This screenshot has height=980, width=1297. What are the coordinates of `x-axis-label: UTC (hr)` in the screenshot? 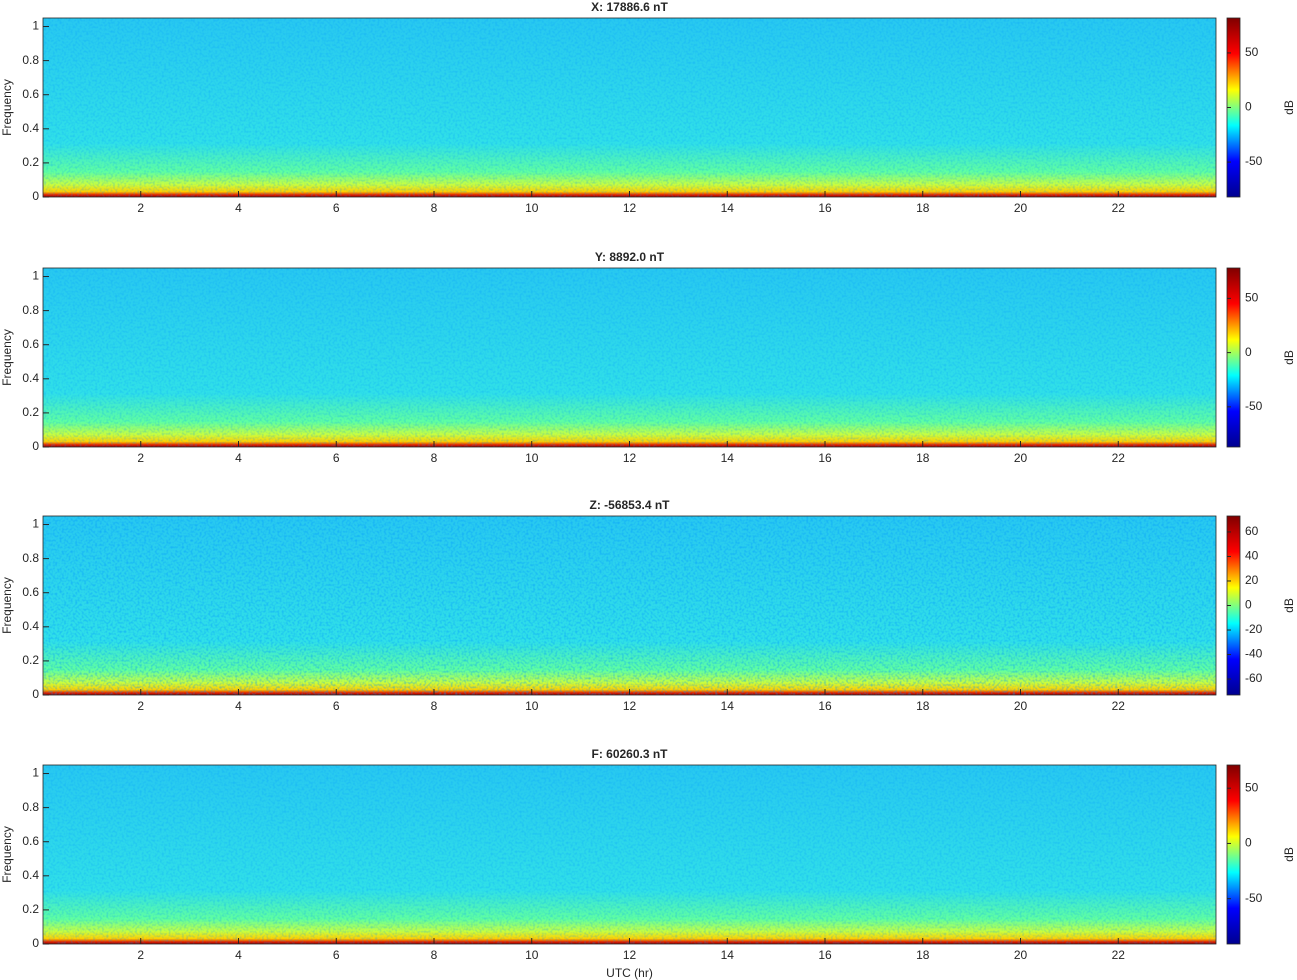 It's located at (629, 973).